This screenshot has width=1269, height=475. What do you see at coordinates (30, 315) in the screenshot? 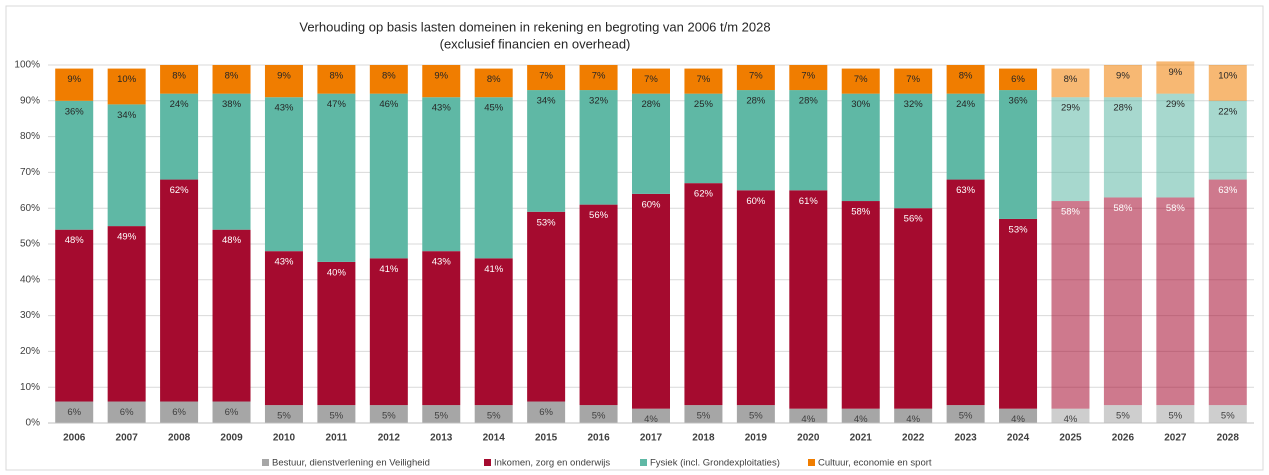
I see `y-tick-label: 30%` at bounding box center [30, 315].